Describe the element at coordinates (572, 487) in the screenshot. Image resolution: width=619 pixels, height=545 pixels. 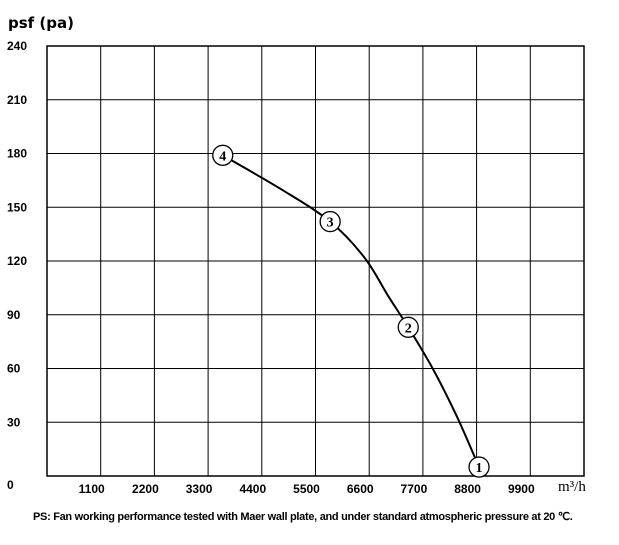
I see `x-axis-unit-label: m³/h` at that location.